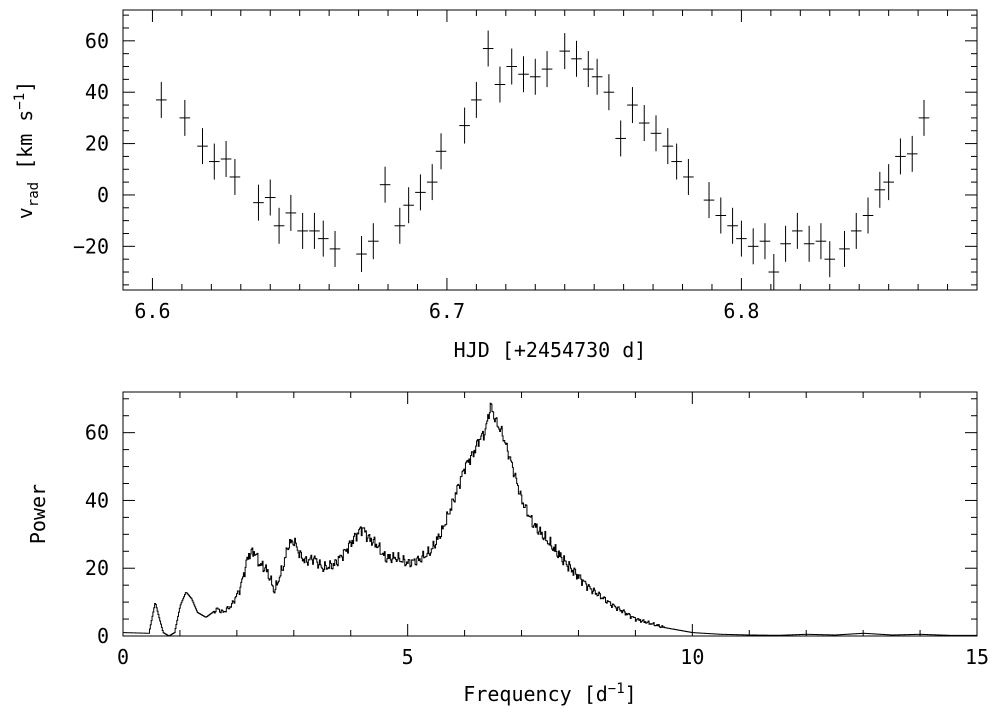 This screenshot has height=715, width=993. Describe the element at coordinates (38, 514) in the screenshot. I see `periodogram-y-axis-label: Power` at that location.